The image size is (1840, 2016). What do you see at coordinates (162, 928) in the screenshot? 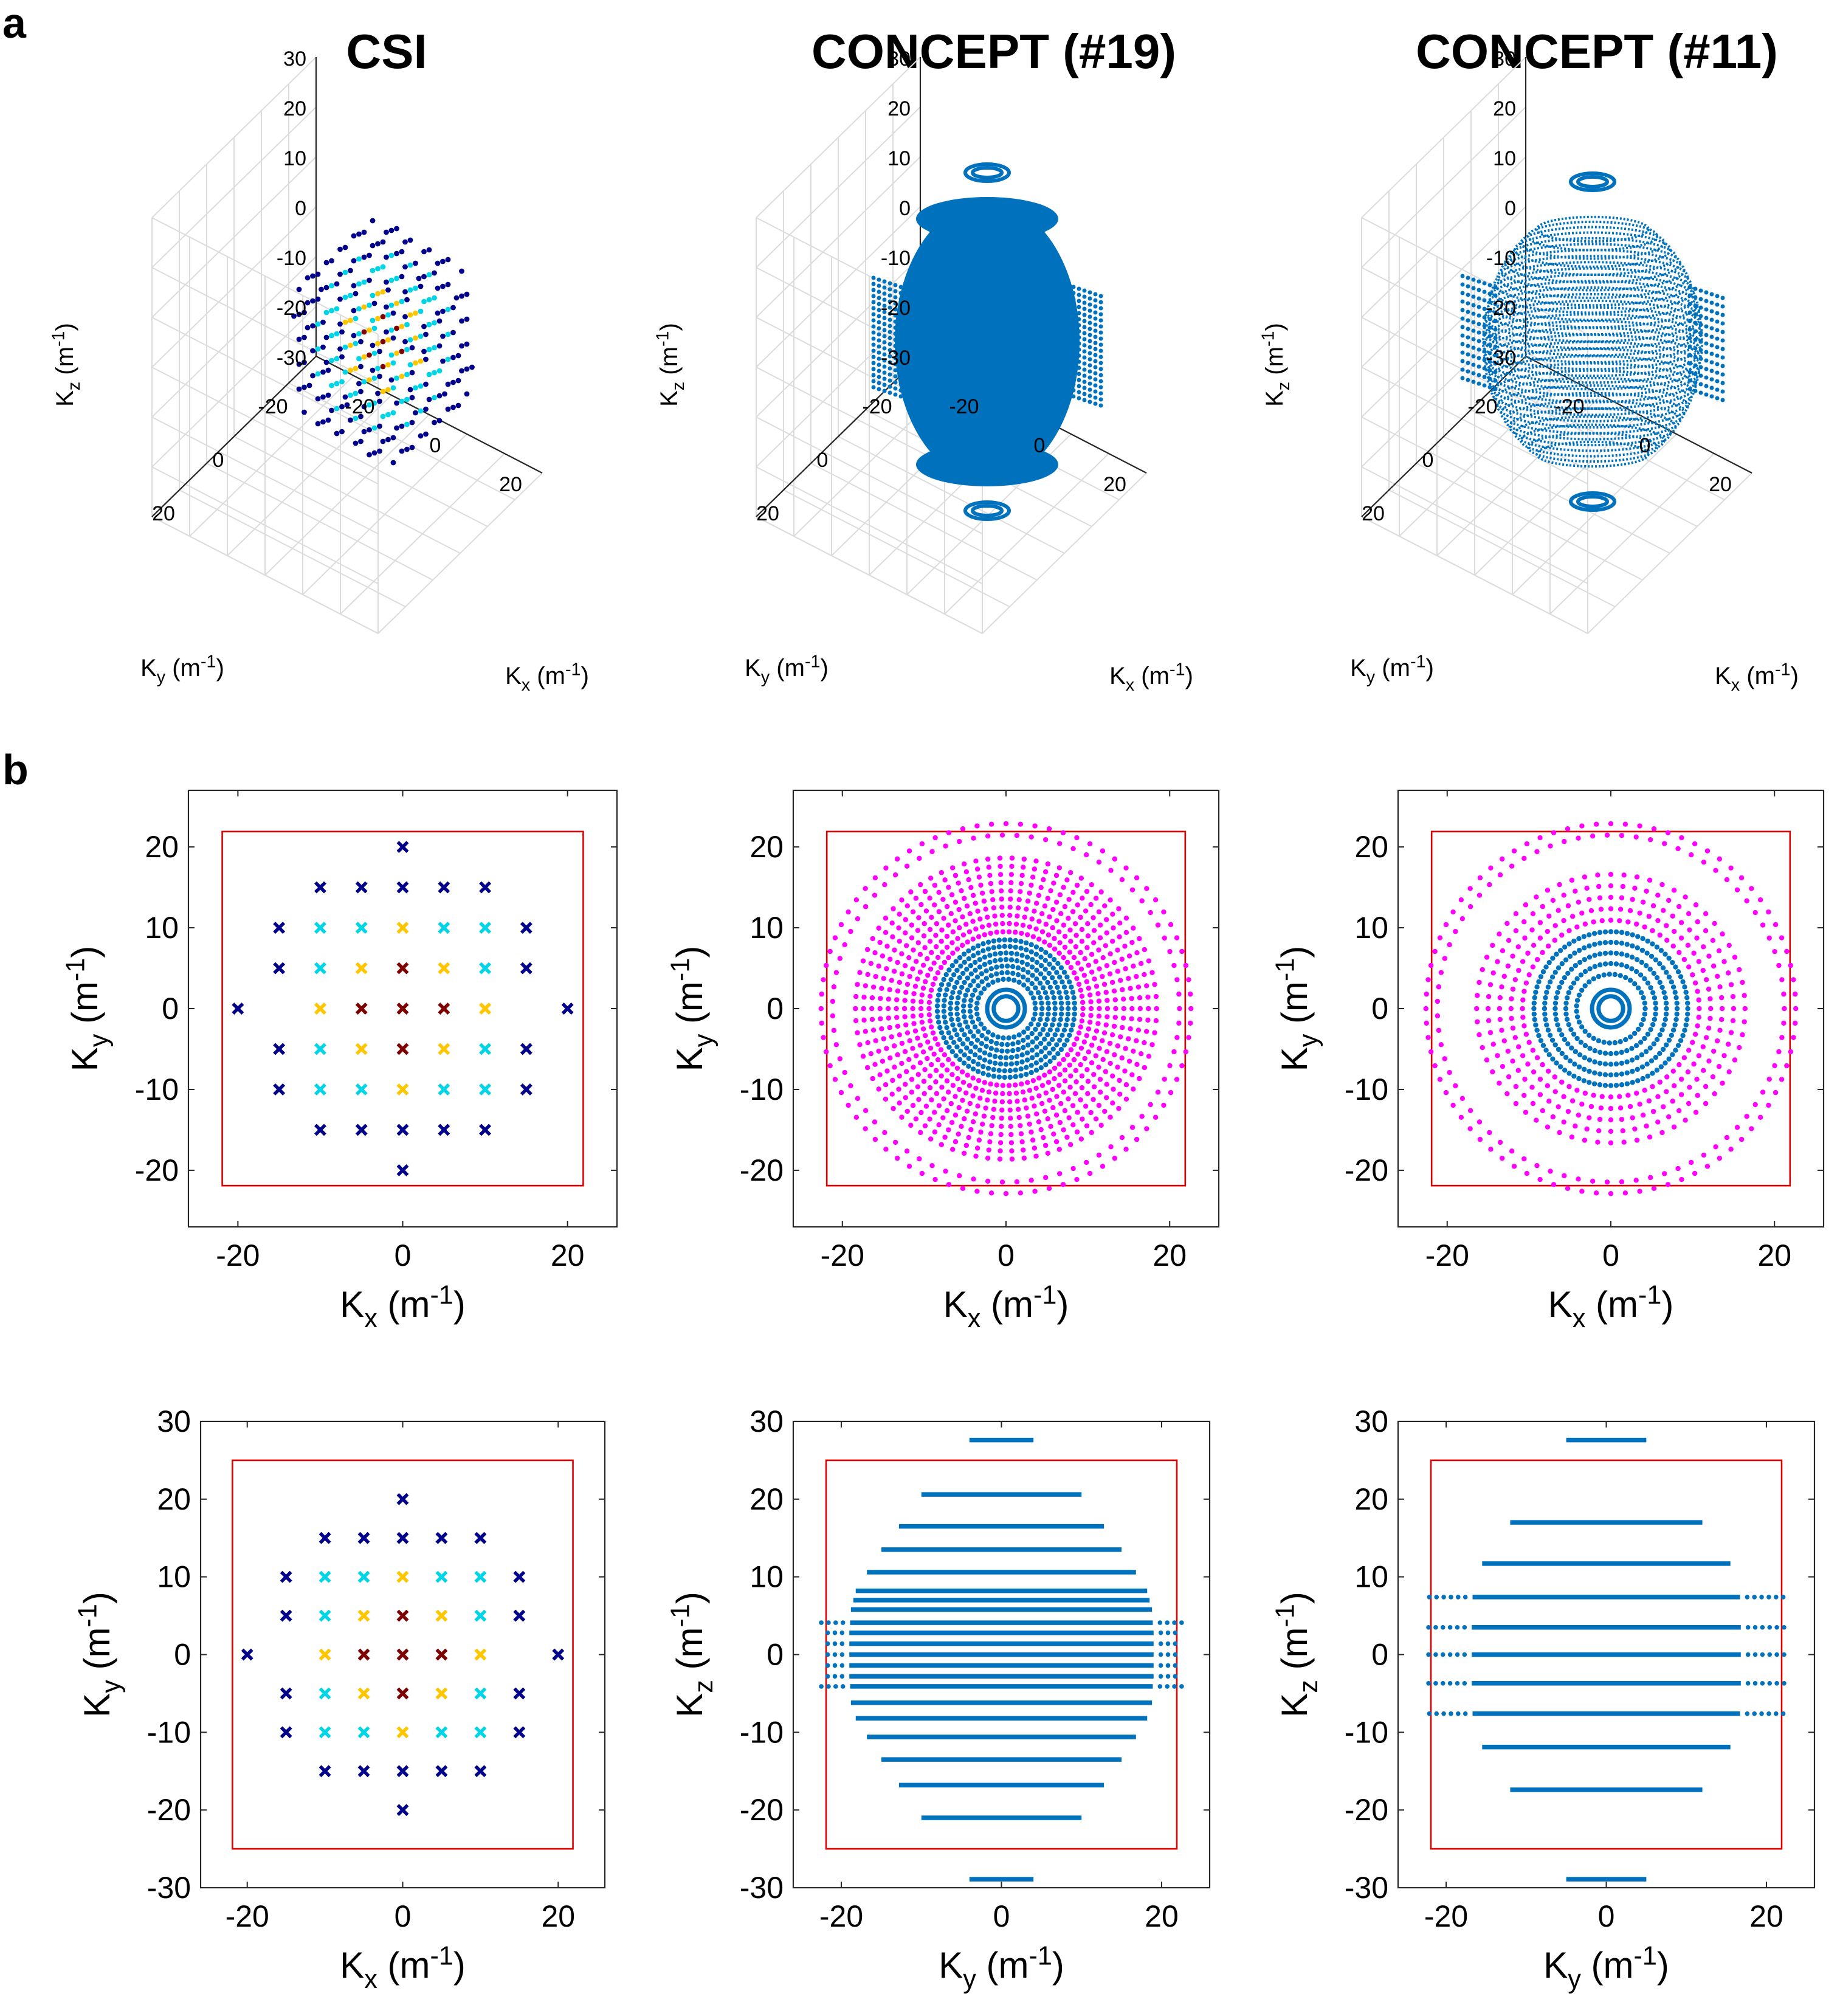
I see `y-tick-label: 10` at bounding box center [162, 928].